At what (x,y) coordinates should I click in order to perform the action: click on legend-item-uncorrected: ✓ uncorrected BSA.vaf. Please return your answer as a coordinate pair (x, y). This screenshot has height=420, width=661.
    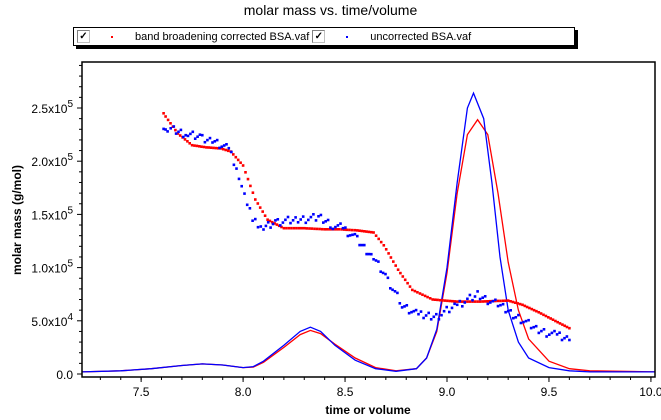
    Looking at the image, I should click on (390, 36).